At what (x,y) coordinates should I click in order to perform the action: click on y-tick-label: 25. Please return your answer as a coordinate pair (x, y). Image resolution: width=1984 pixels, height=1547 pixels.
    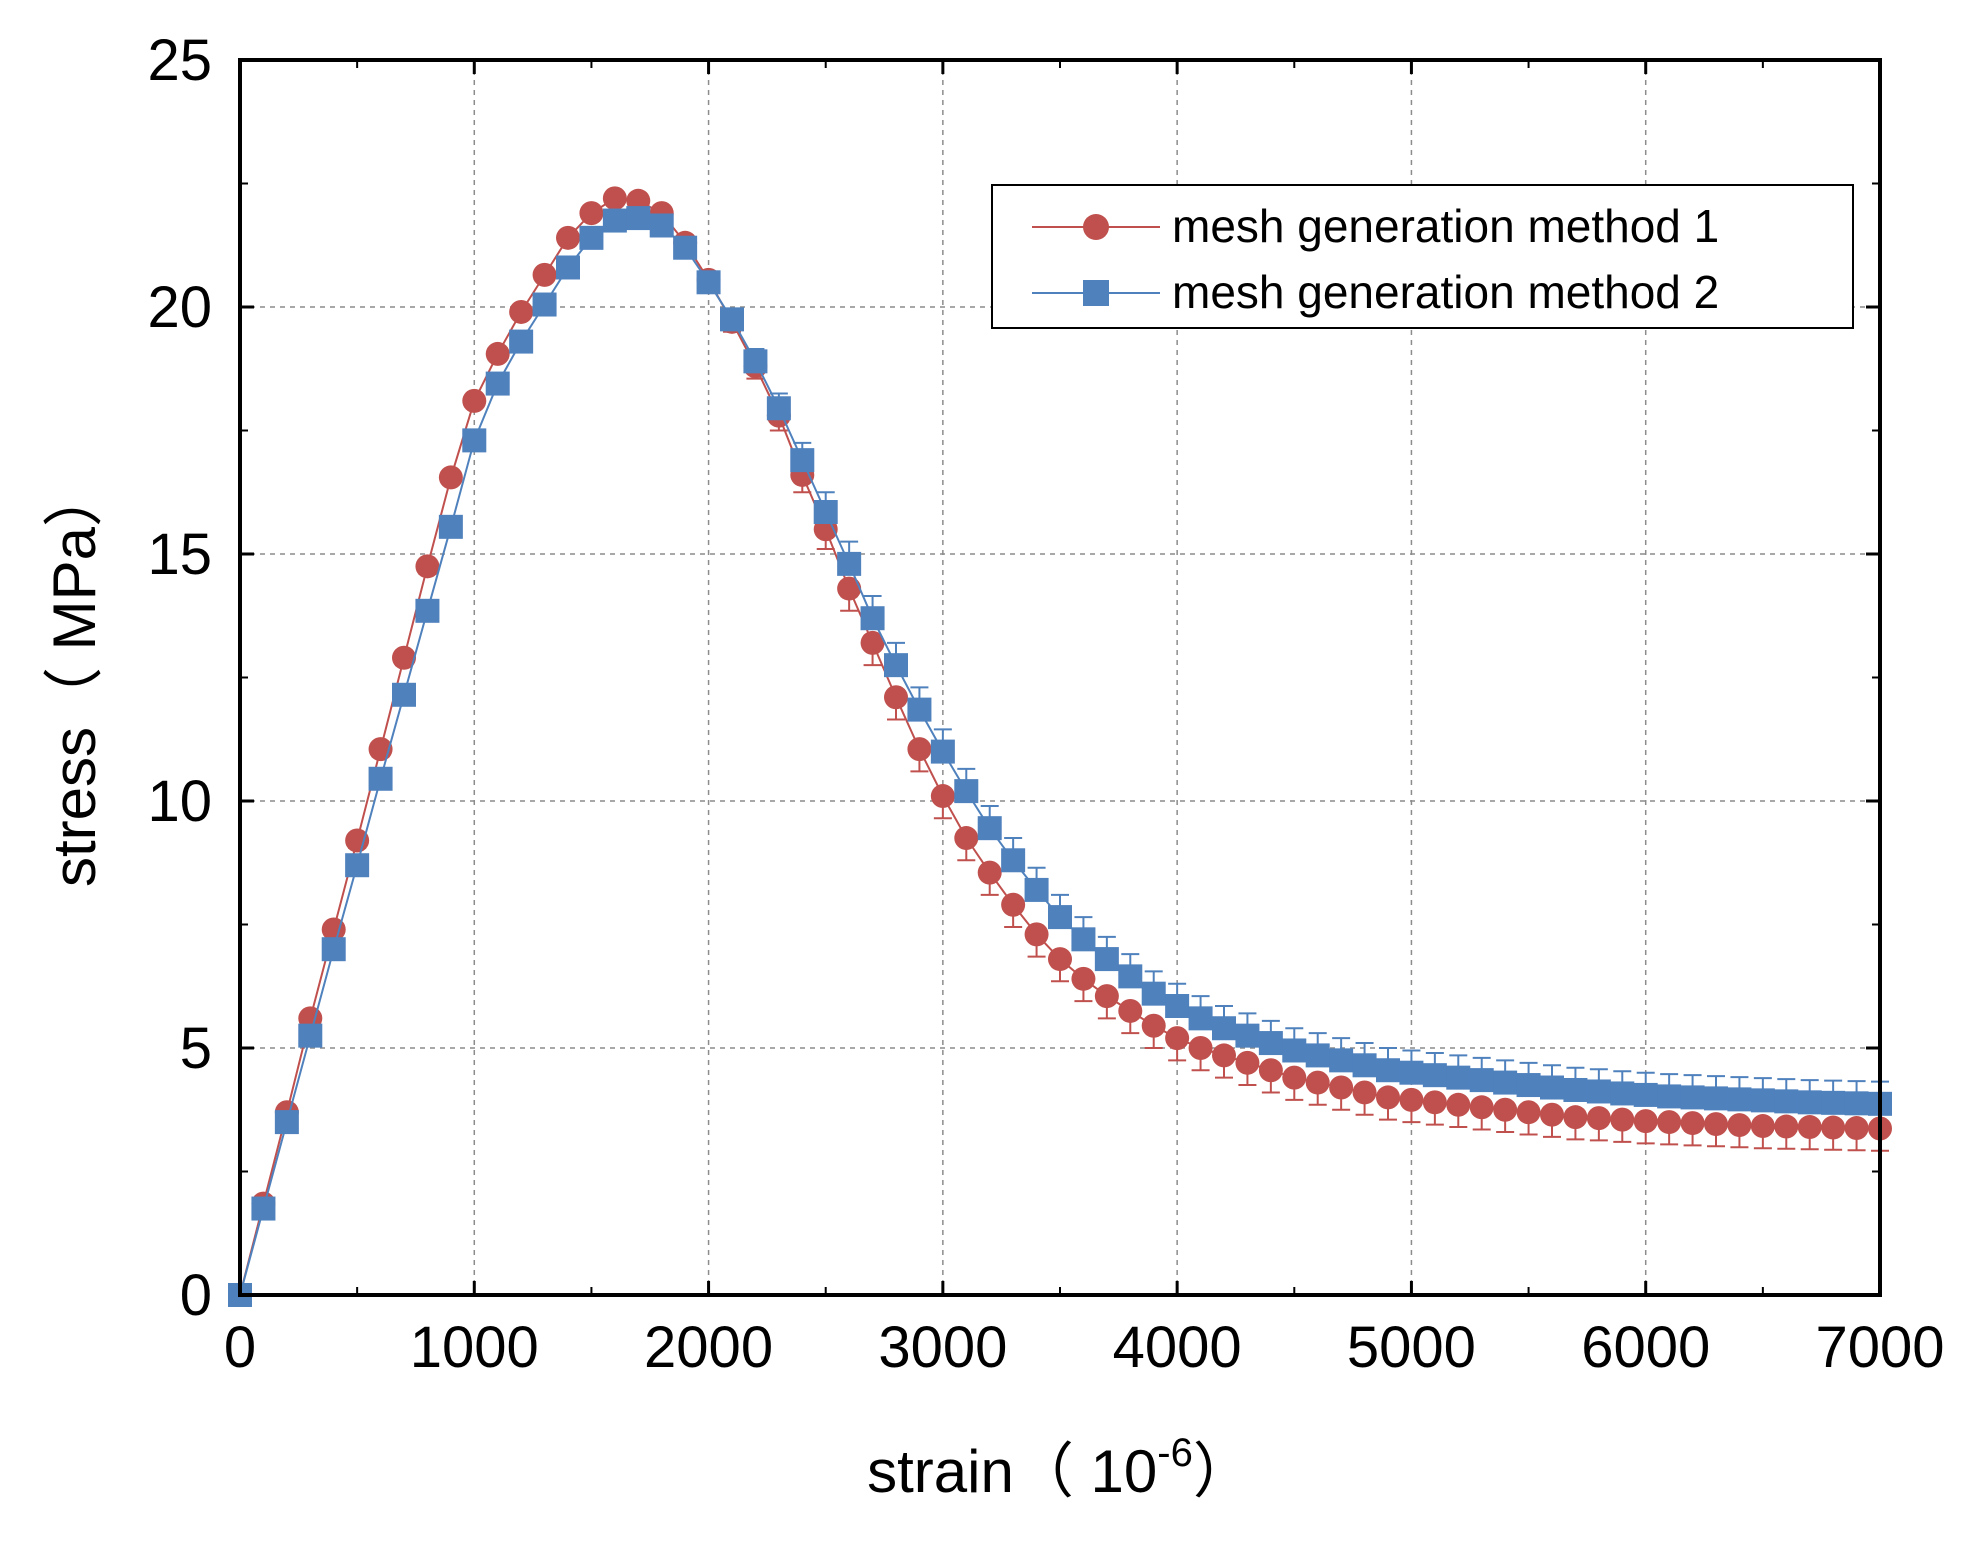
    Looking at the image, I should click on (179, 60).